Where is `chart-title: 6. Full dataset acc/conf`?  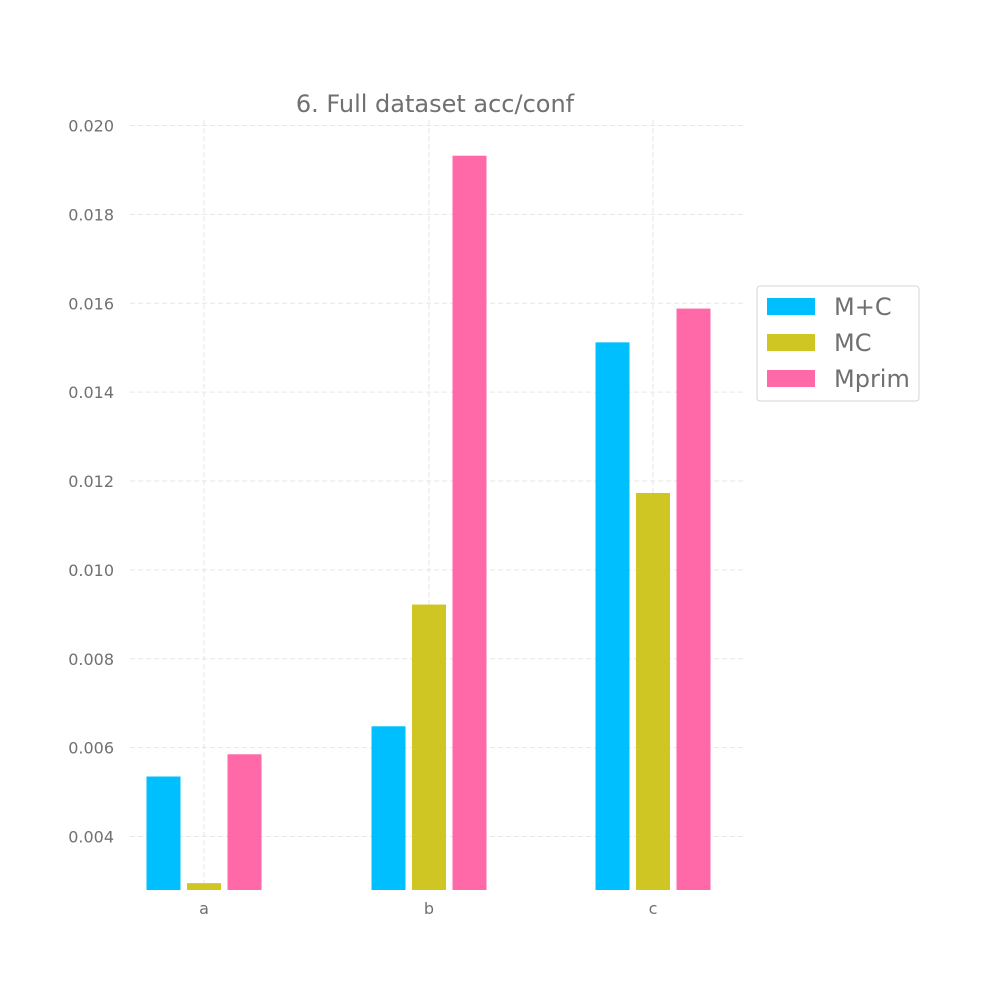
chart-title: 6. Full dataset acc/conf is located at coordinates (435, 104).